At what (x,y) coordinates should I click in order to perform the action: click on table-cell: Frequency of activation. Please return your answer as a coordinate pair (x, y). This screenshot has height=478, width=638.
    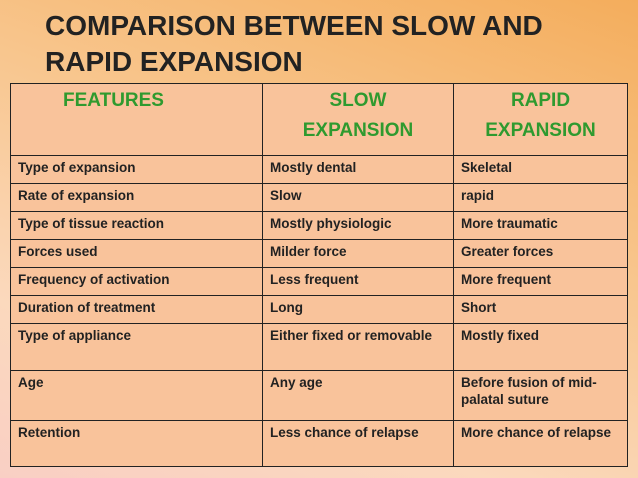
    Looking at the image, I should click on (136, 281).